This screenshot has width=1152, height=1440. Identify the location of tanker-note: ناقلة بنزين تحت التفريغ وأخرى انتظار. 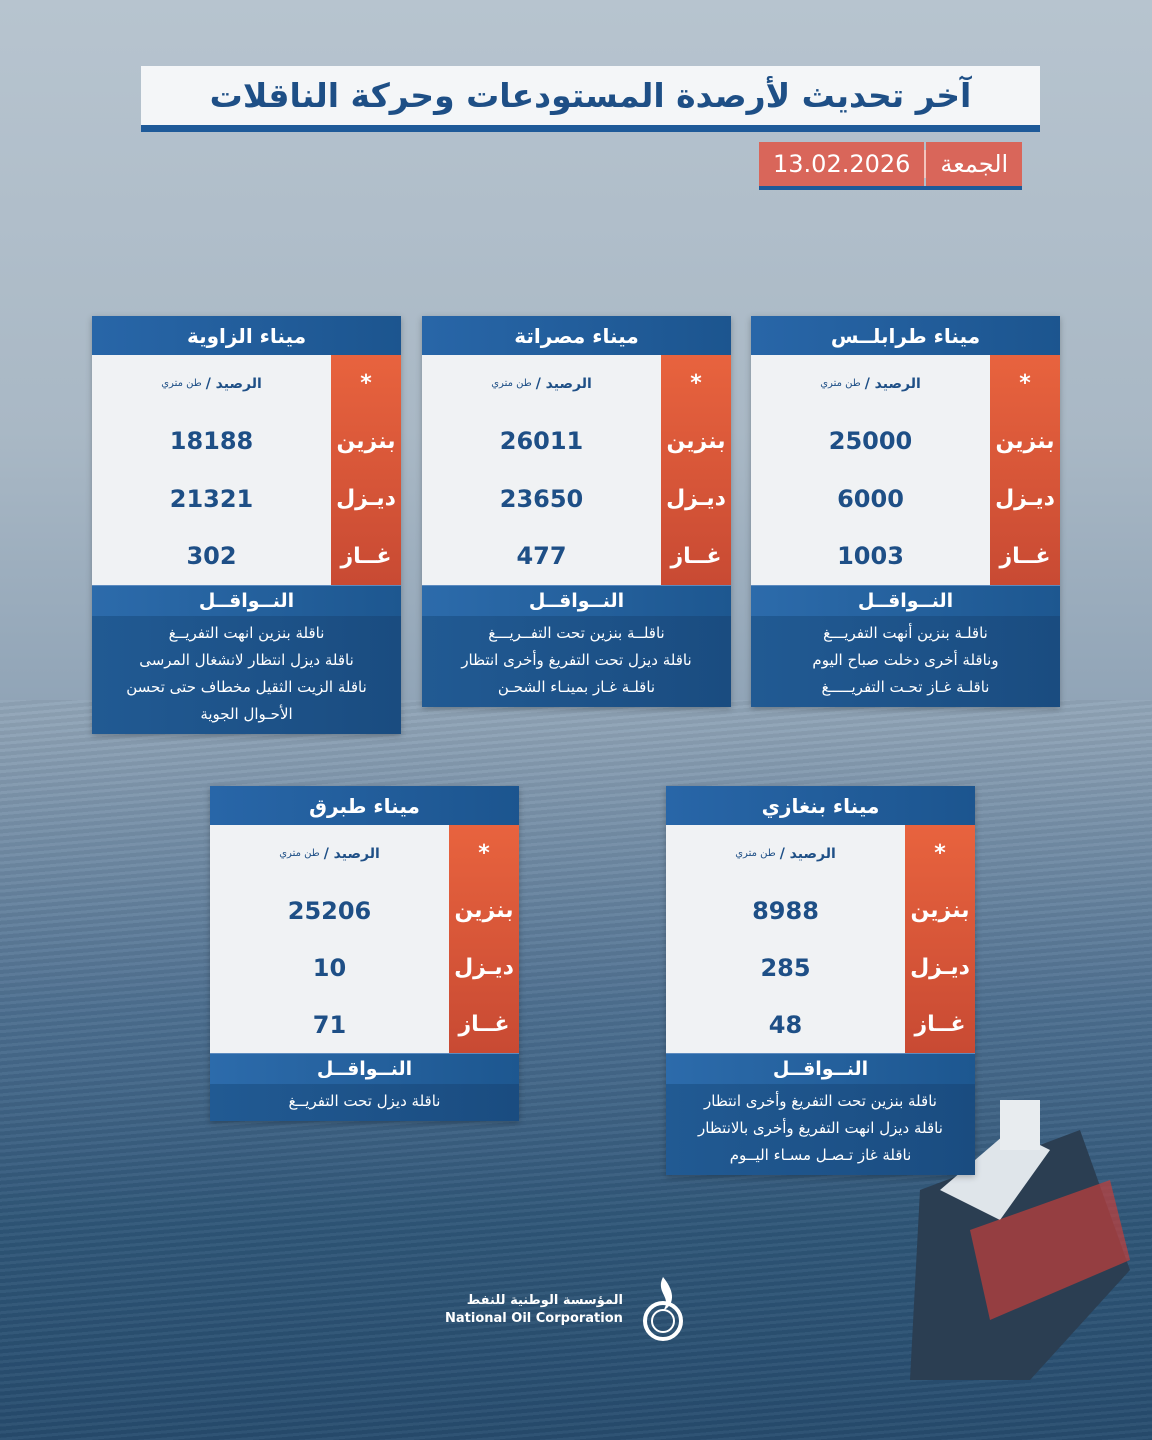
(820, 1101).